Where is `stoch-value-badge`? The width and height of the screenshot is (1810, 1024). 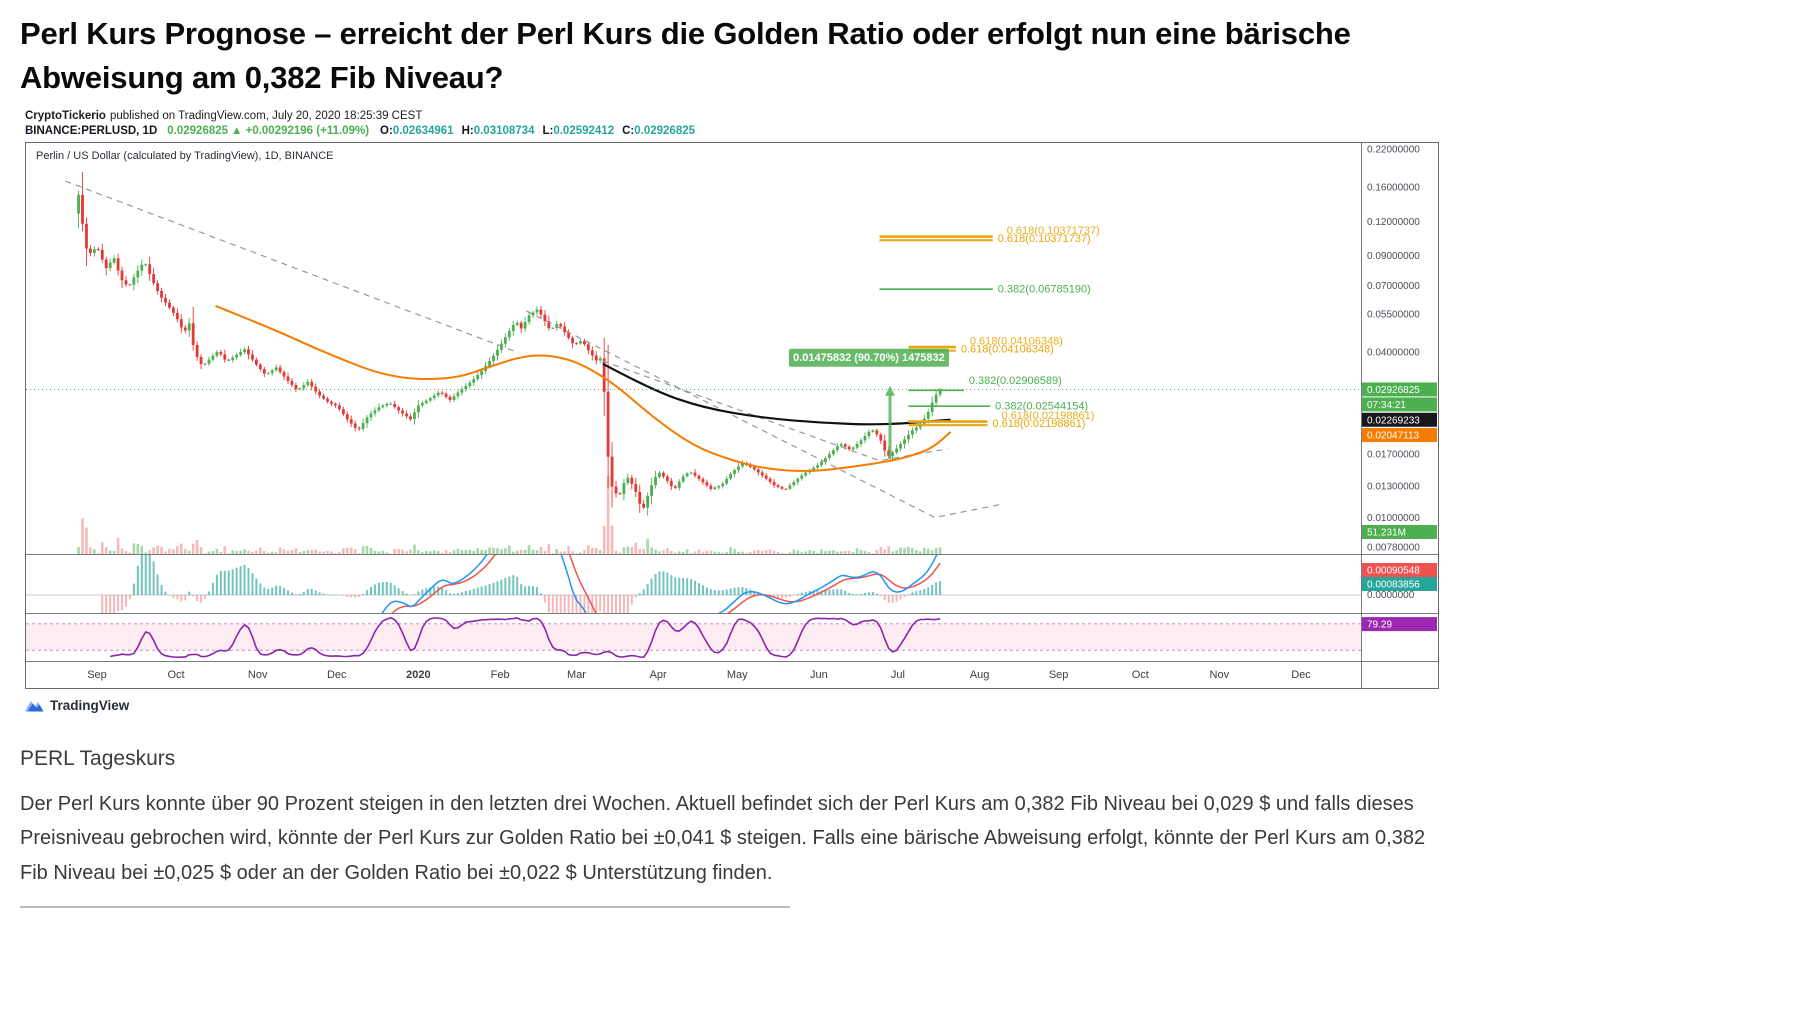
stoch-value-badge is located at coordinates (1399, 624).